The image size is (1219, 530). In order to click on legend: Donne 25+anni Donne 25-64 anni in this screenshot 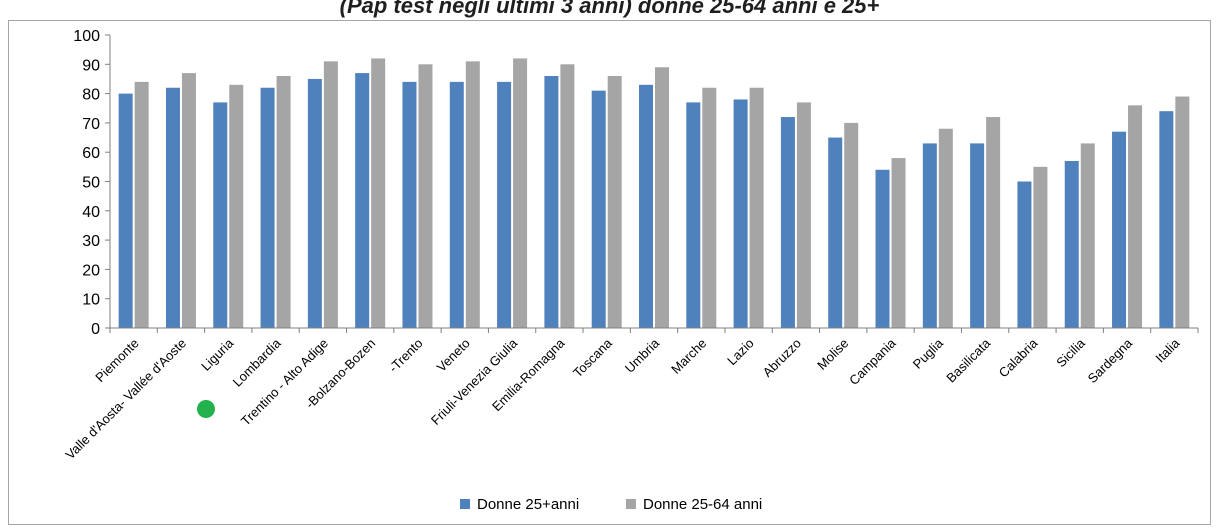, I will do `click(611, 504)`.